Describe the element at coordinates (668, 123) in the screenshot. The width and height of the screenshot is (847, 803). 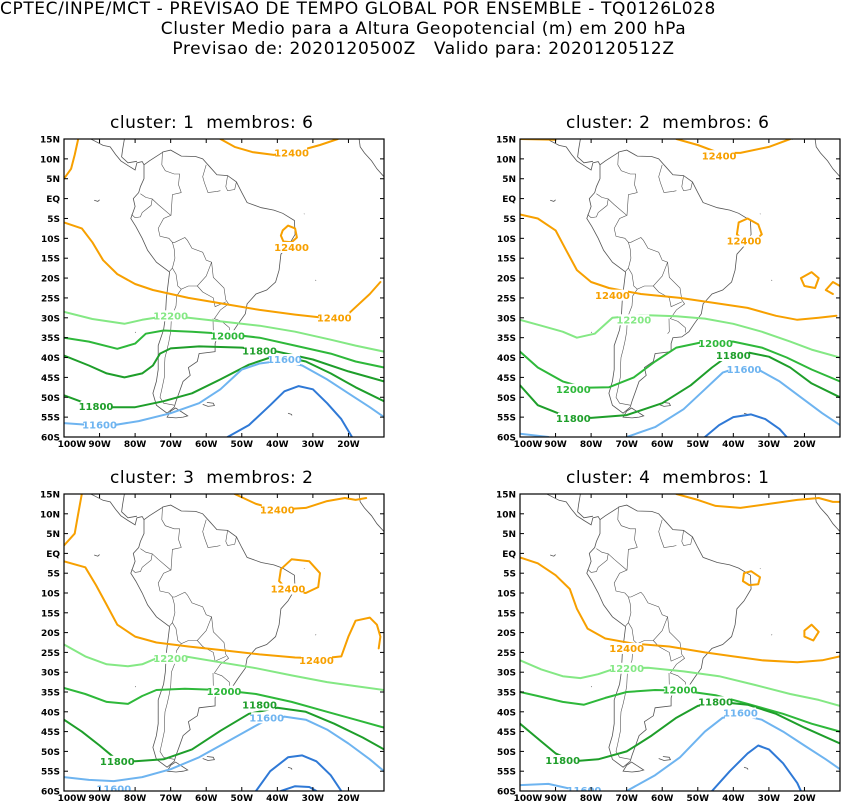
I see `panel-2-title: cluster: 2 membros: 6` at that location.